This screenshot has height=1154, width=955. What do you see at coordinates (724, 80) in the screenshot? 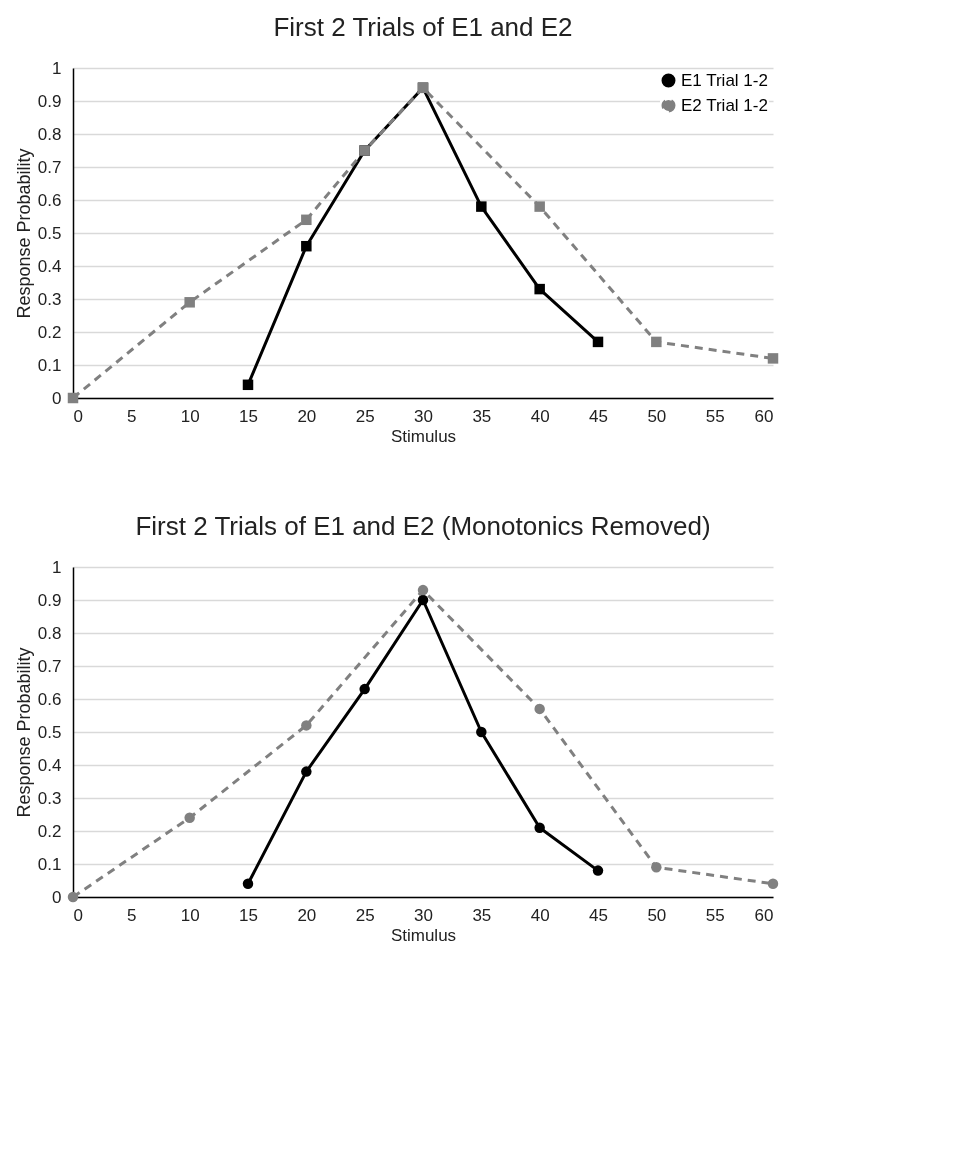
I see `legend-label: E1 Trial 1-2` at bounding box center [724, 80].